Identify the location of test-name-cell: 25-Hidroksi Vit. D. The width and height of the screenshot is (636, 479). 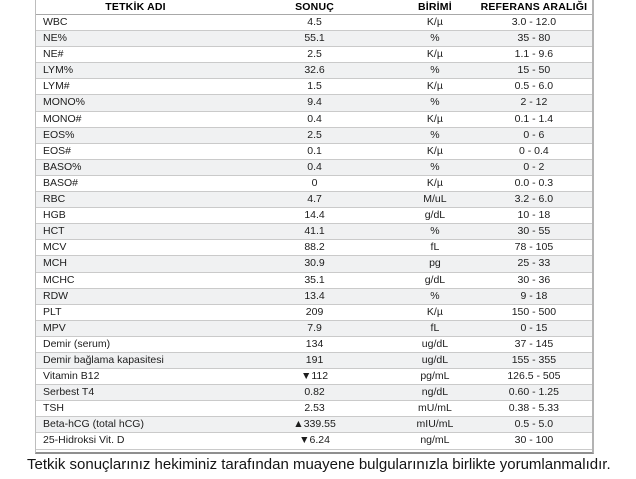
(136, 441).